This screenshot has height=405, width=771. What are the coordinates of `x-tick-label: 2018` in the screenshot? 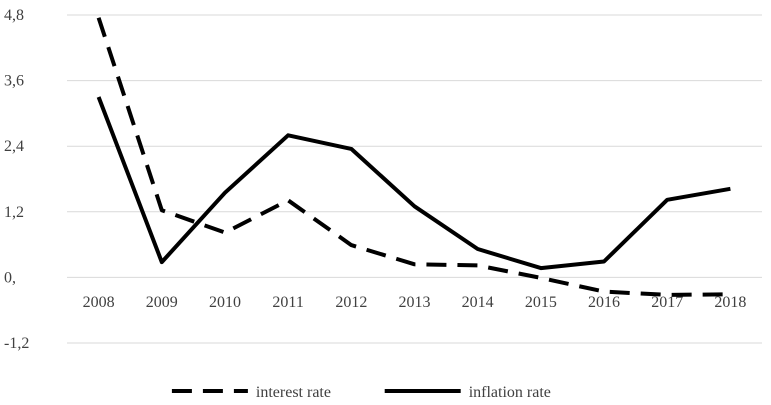 It's located at (730, 302).